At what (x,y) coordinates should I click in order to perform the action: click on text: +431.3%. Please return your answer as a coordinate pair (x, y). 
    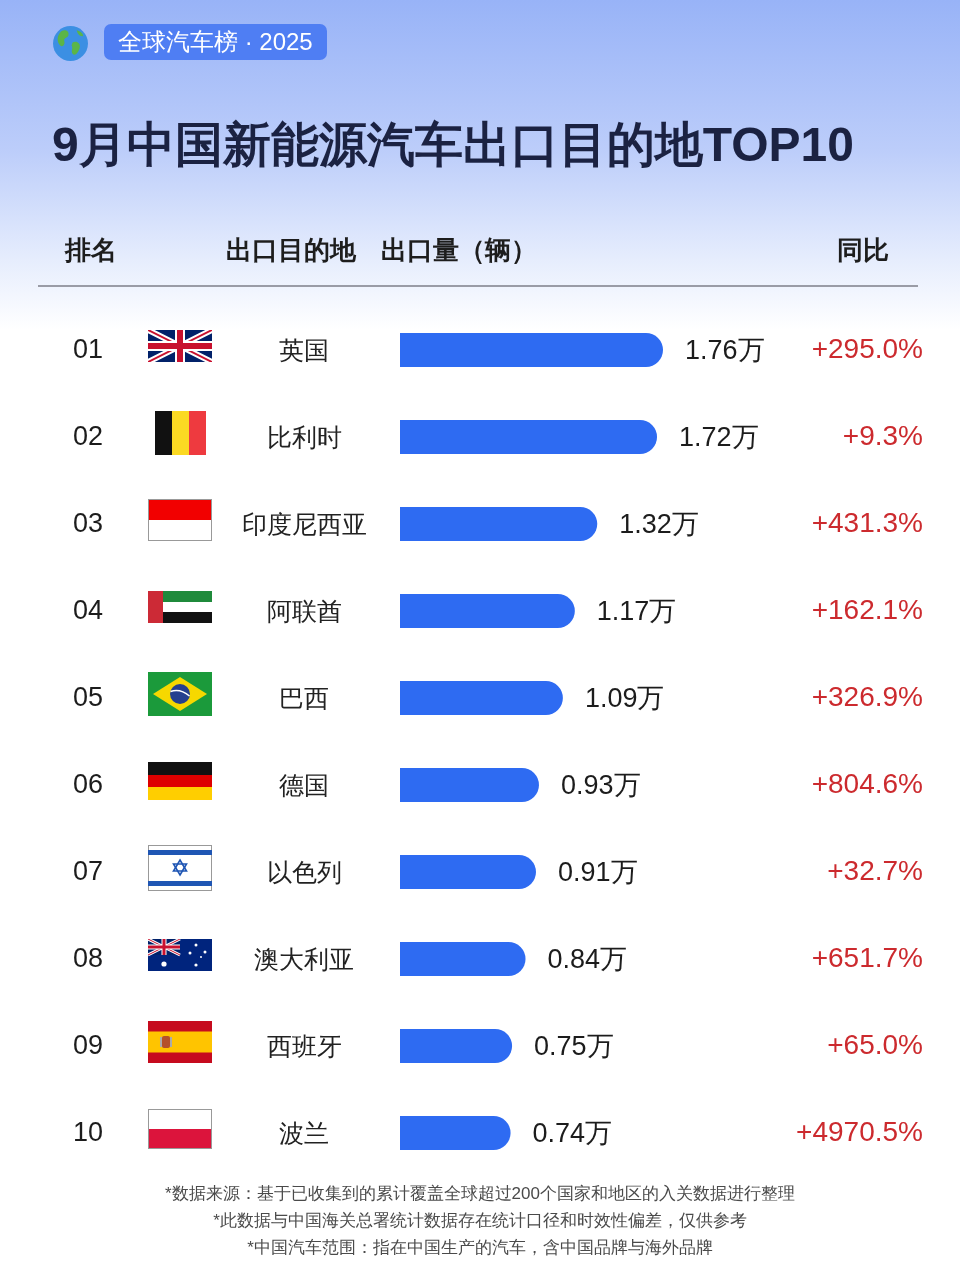
    Looking at the image, I should click on (867, 522).